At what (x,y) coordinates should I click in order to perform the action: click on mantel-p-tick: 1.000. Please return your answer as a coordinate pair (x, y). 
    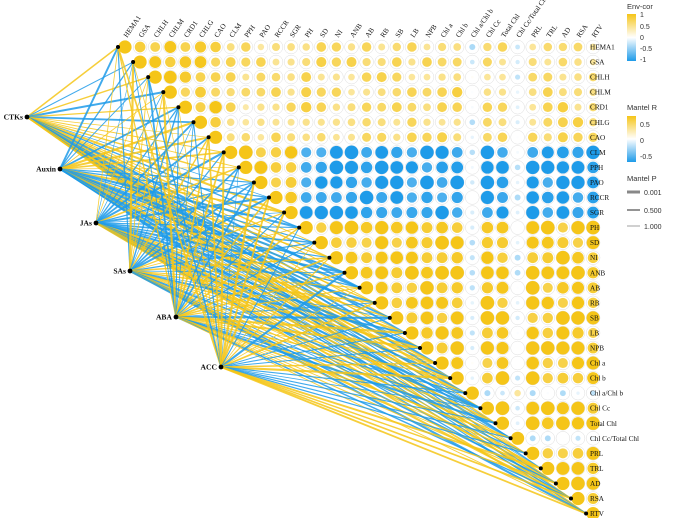
    Looking at the image, I should click on (653, 227).